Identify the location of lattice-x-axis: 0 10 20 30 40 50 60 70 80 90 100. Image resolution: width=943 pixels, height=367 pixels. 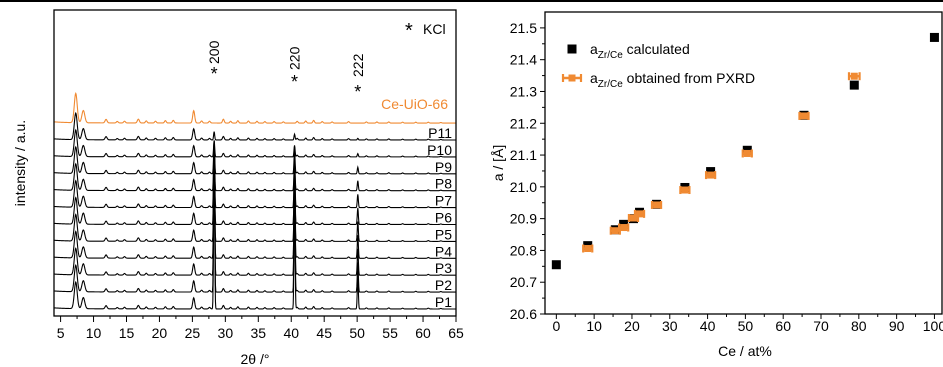
(747, 324).